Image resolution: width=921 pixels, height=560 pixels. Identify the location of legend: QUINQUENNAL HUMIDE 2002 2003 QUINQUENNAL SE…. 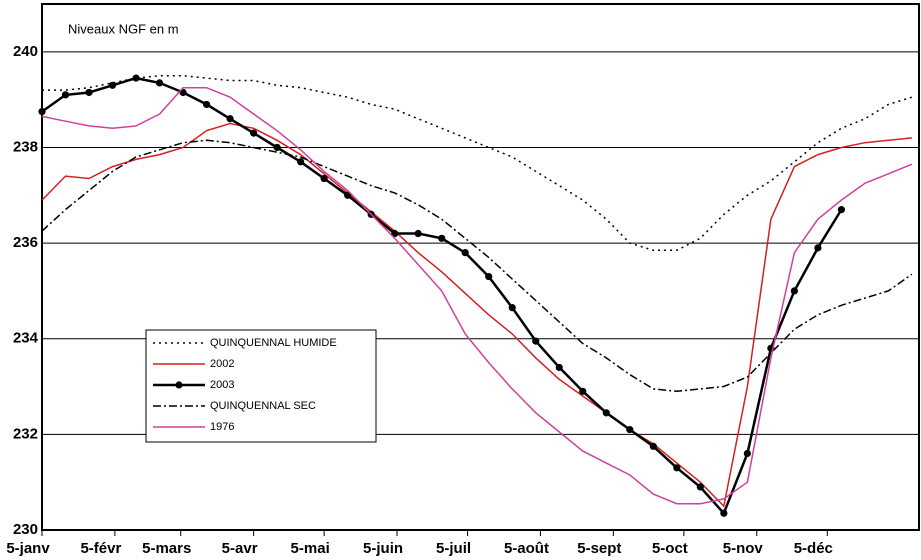
(261, 386).